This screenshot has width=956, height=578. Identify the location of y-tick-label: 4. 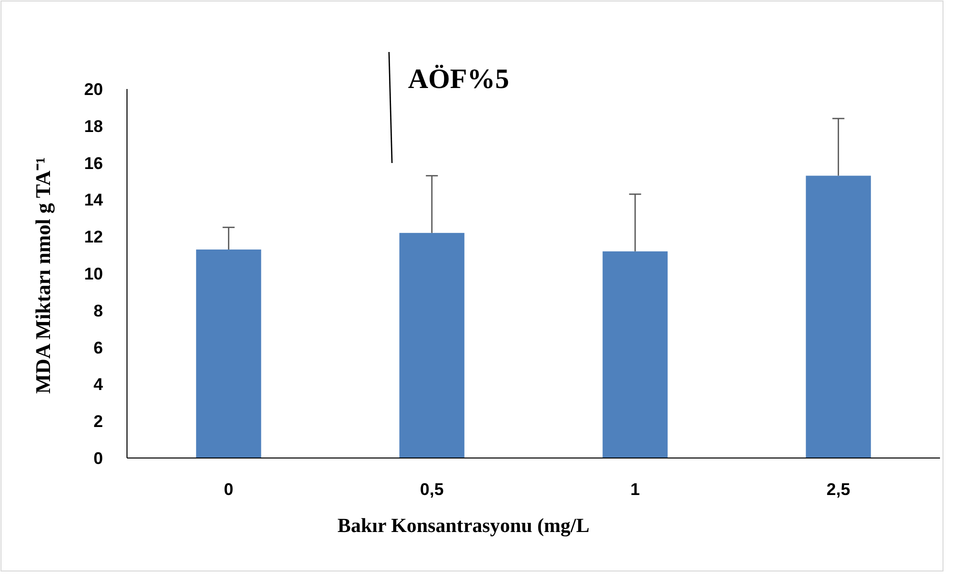
(99, 384).